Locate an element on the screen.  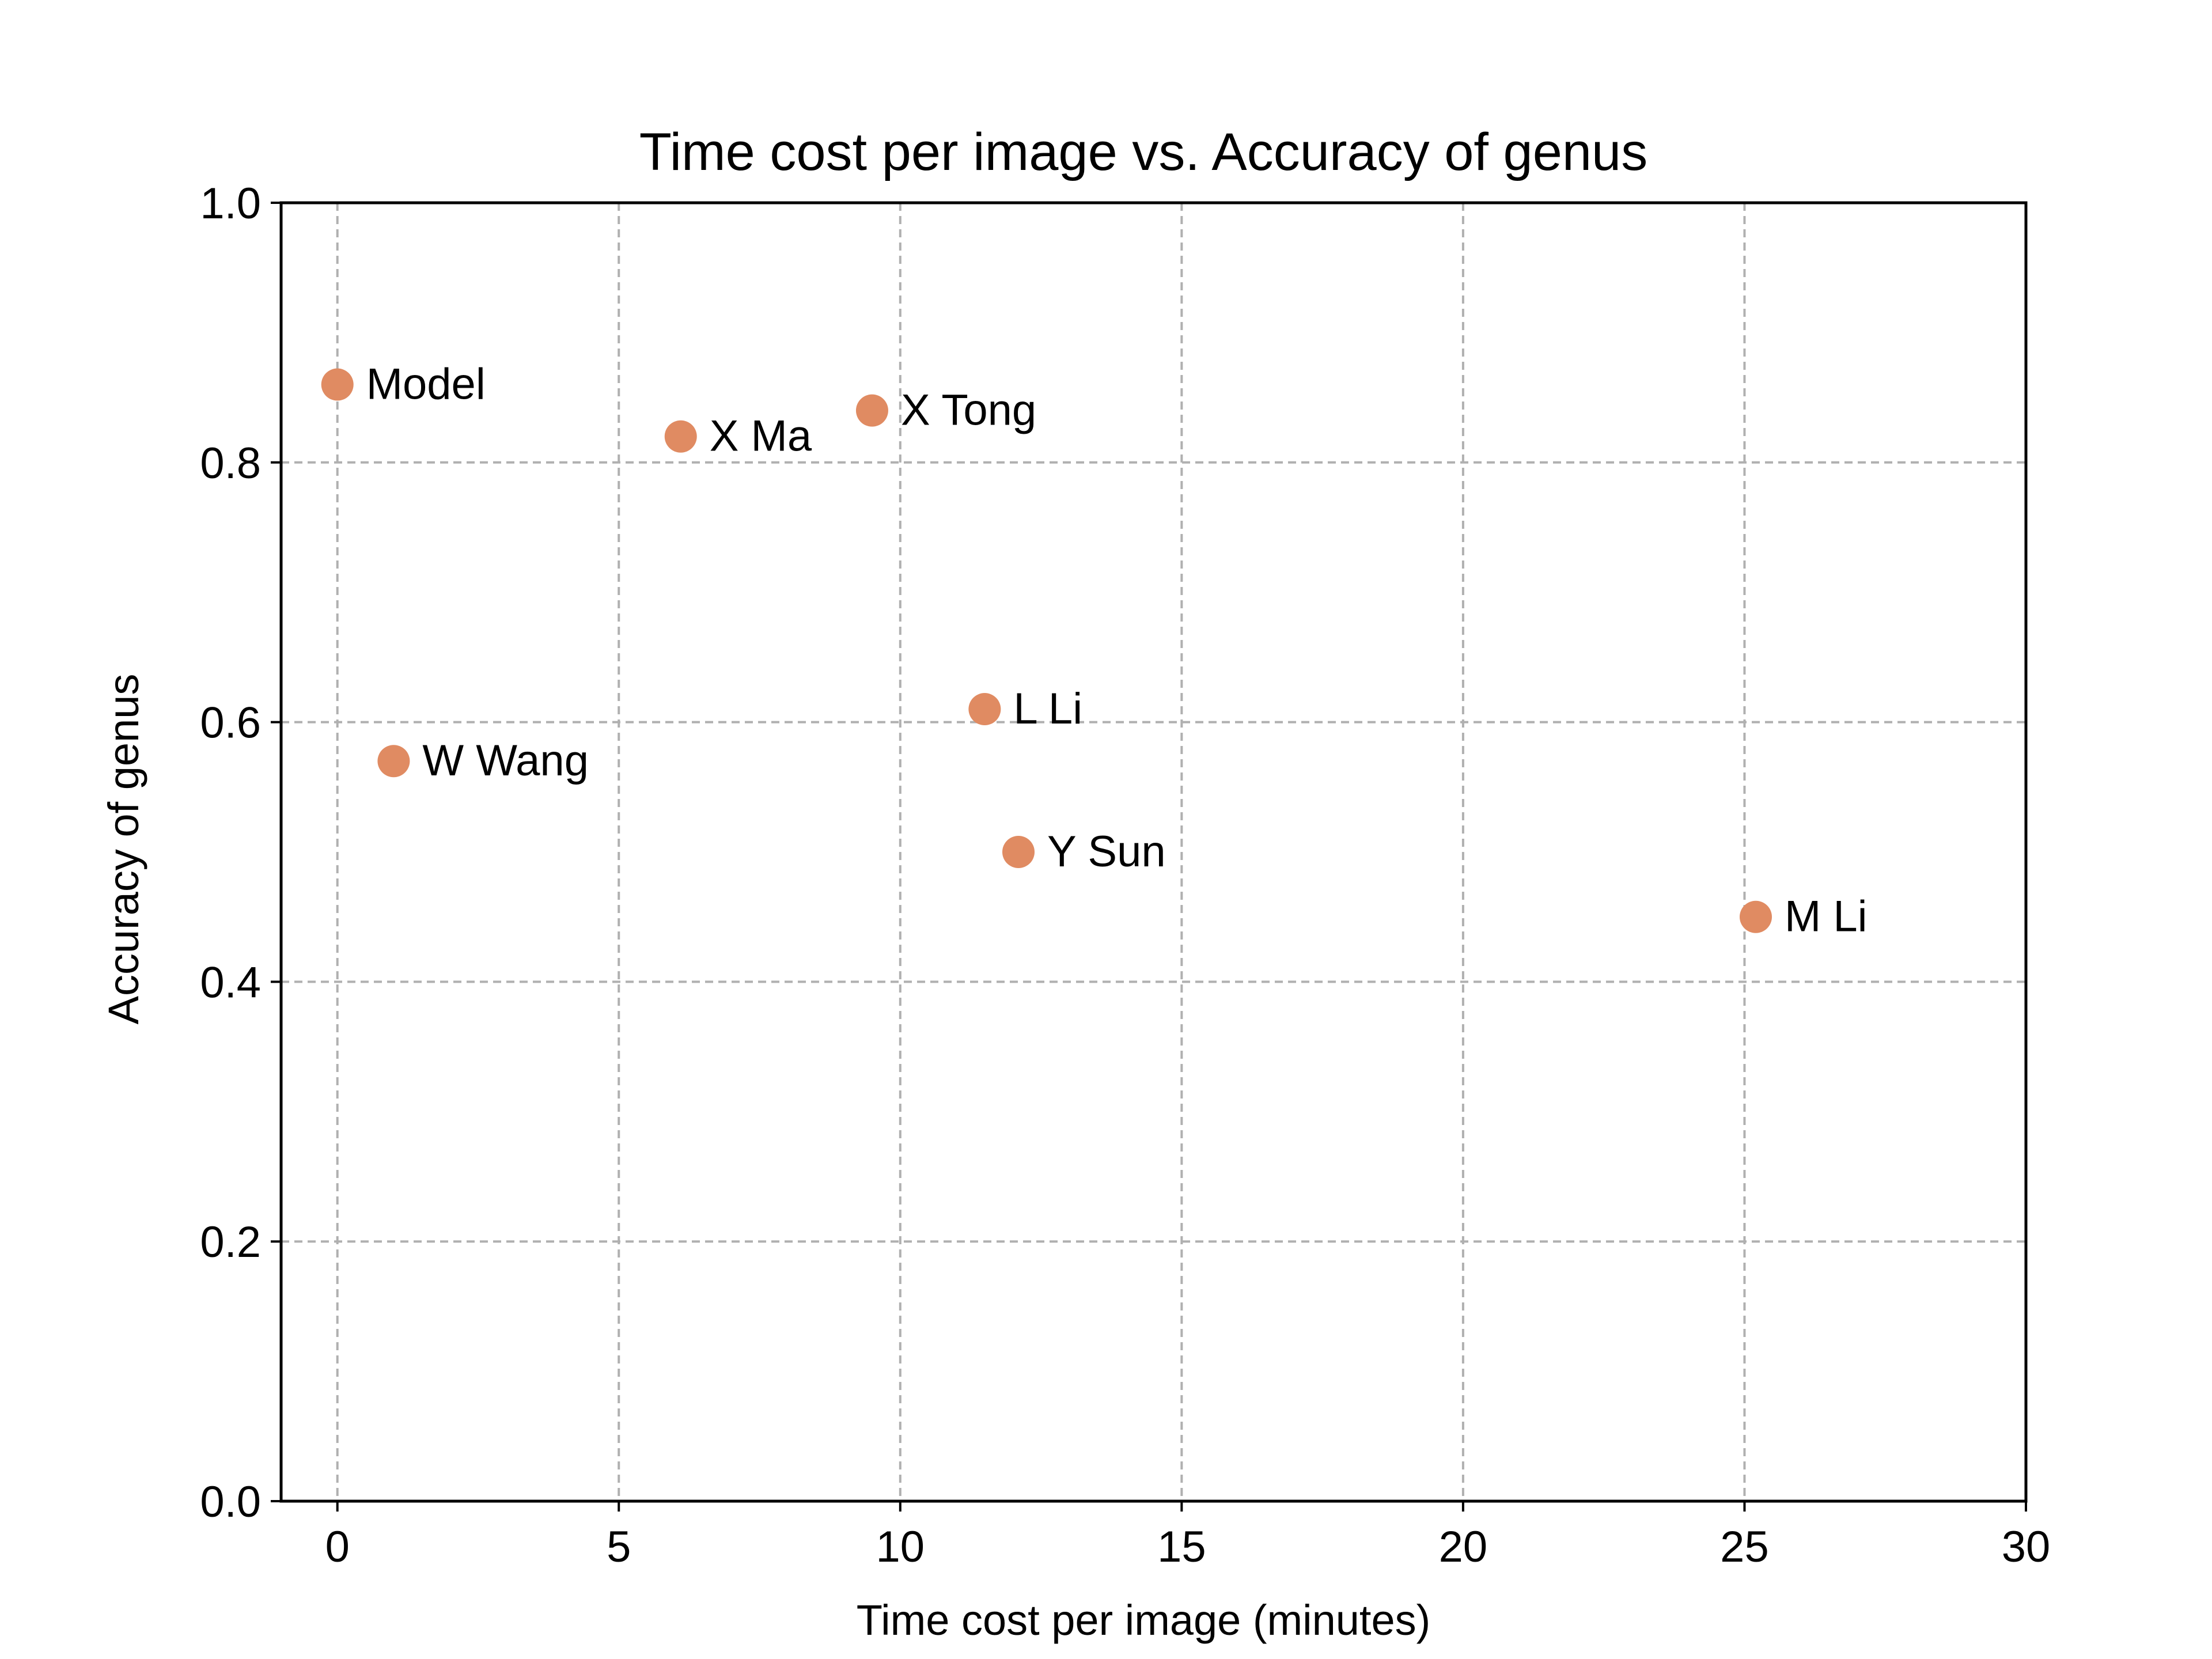
data-point: Y Sun is located at coordinates (1084, 851).